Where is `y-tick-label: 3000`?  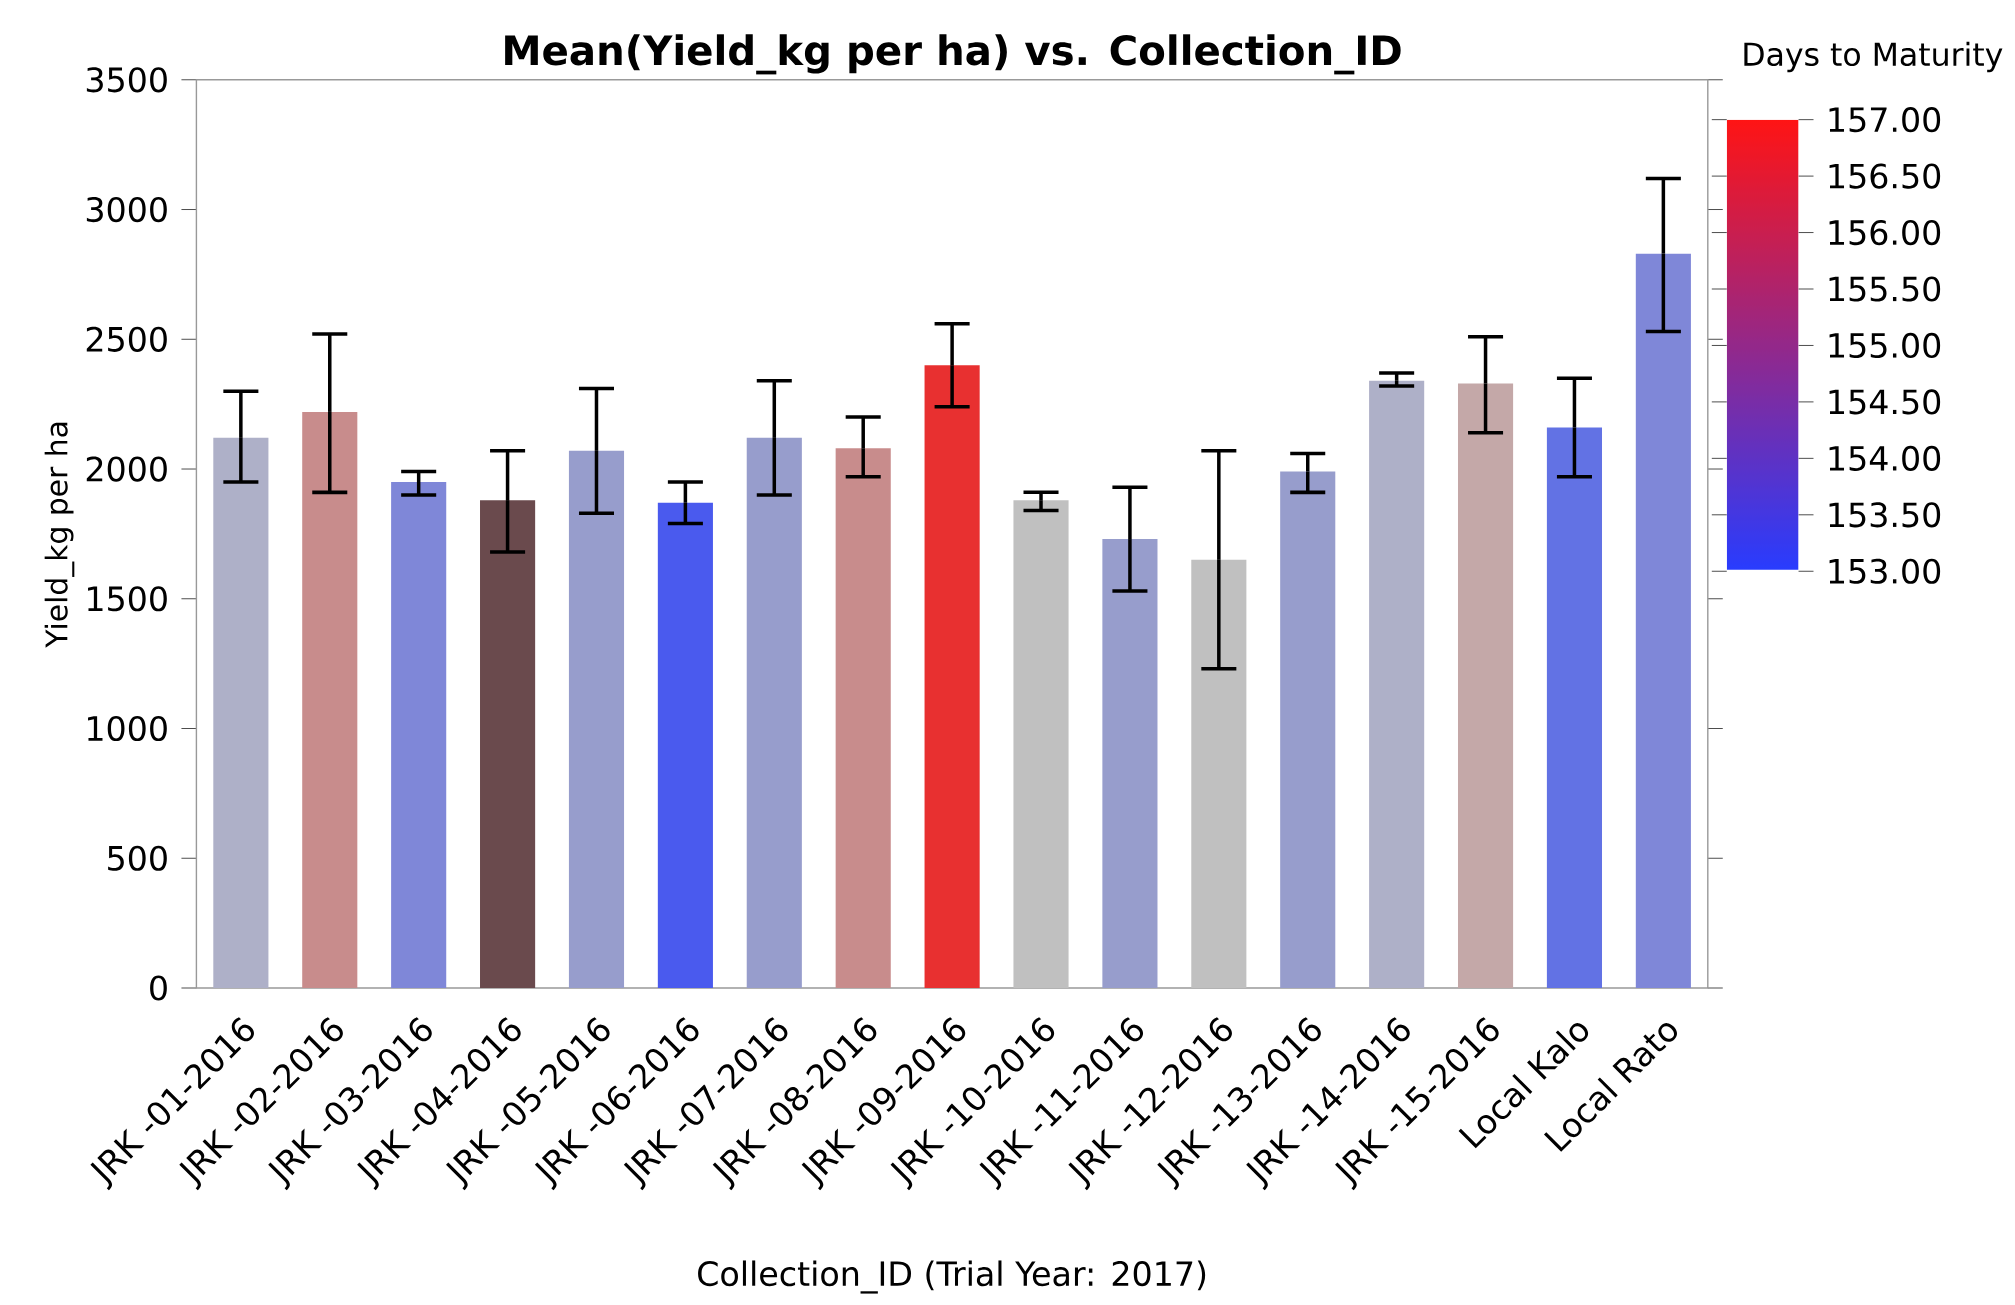
y-tick-label: 3000 is located at coordinates (126, 209).